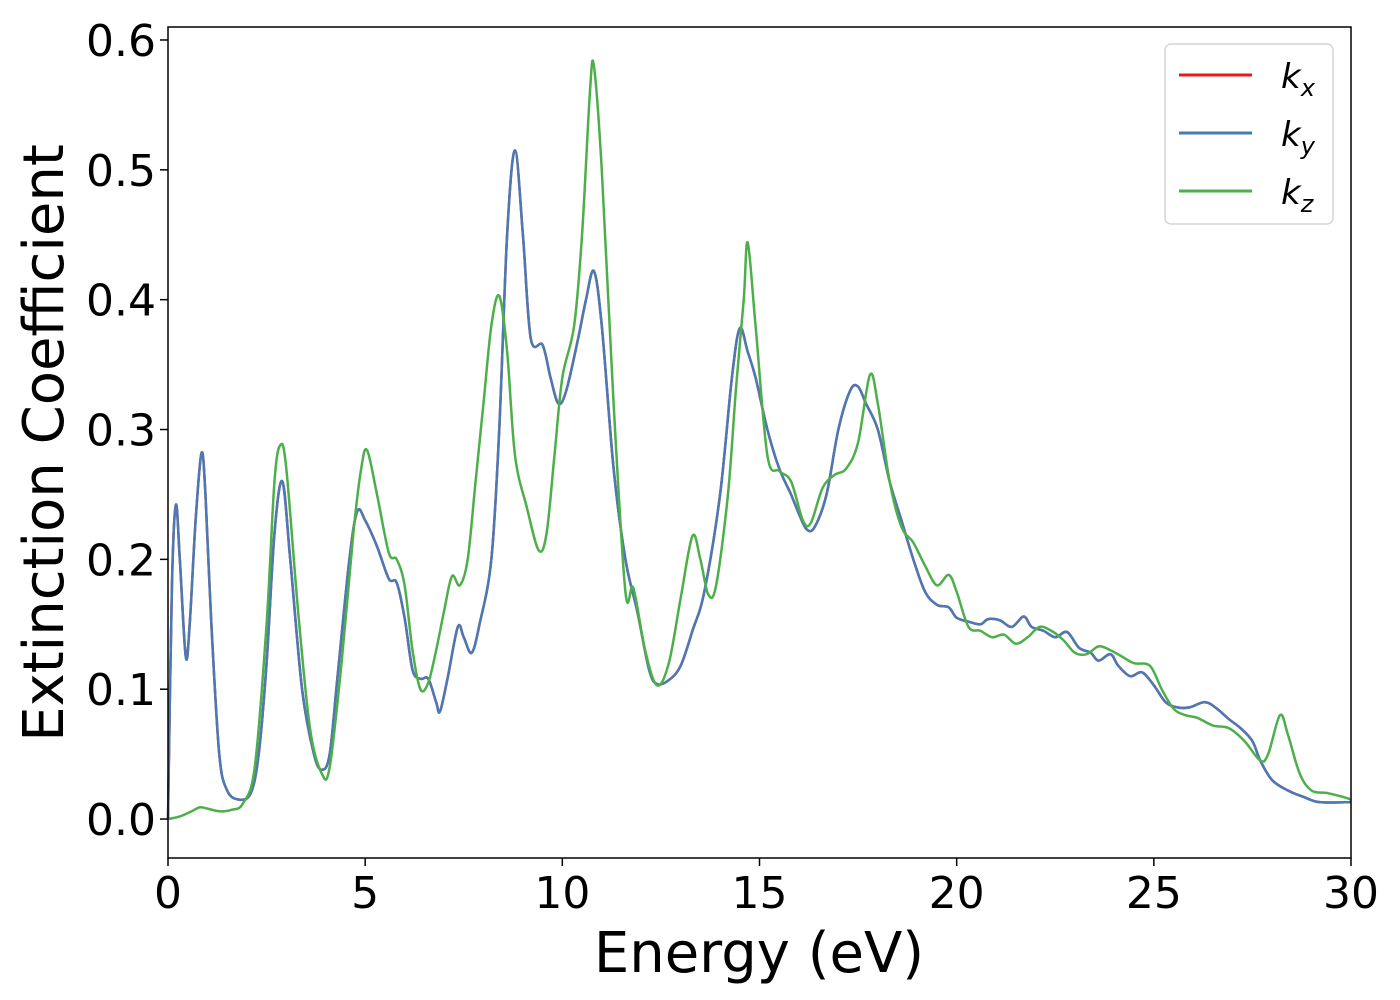 The width and height of the screenshot is (1400, 1000). I want to click on legend-label: kx, so click(1298, 79).